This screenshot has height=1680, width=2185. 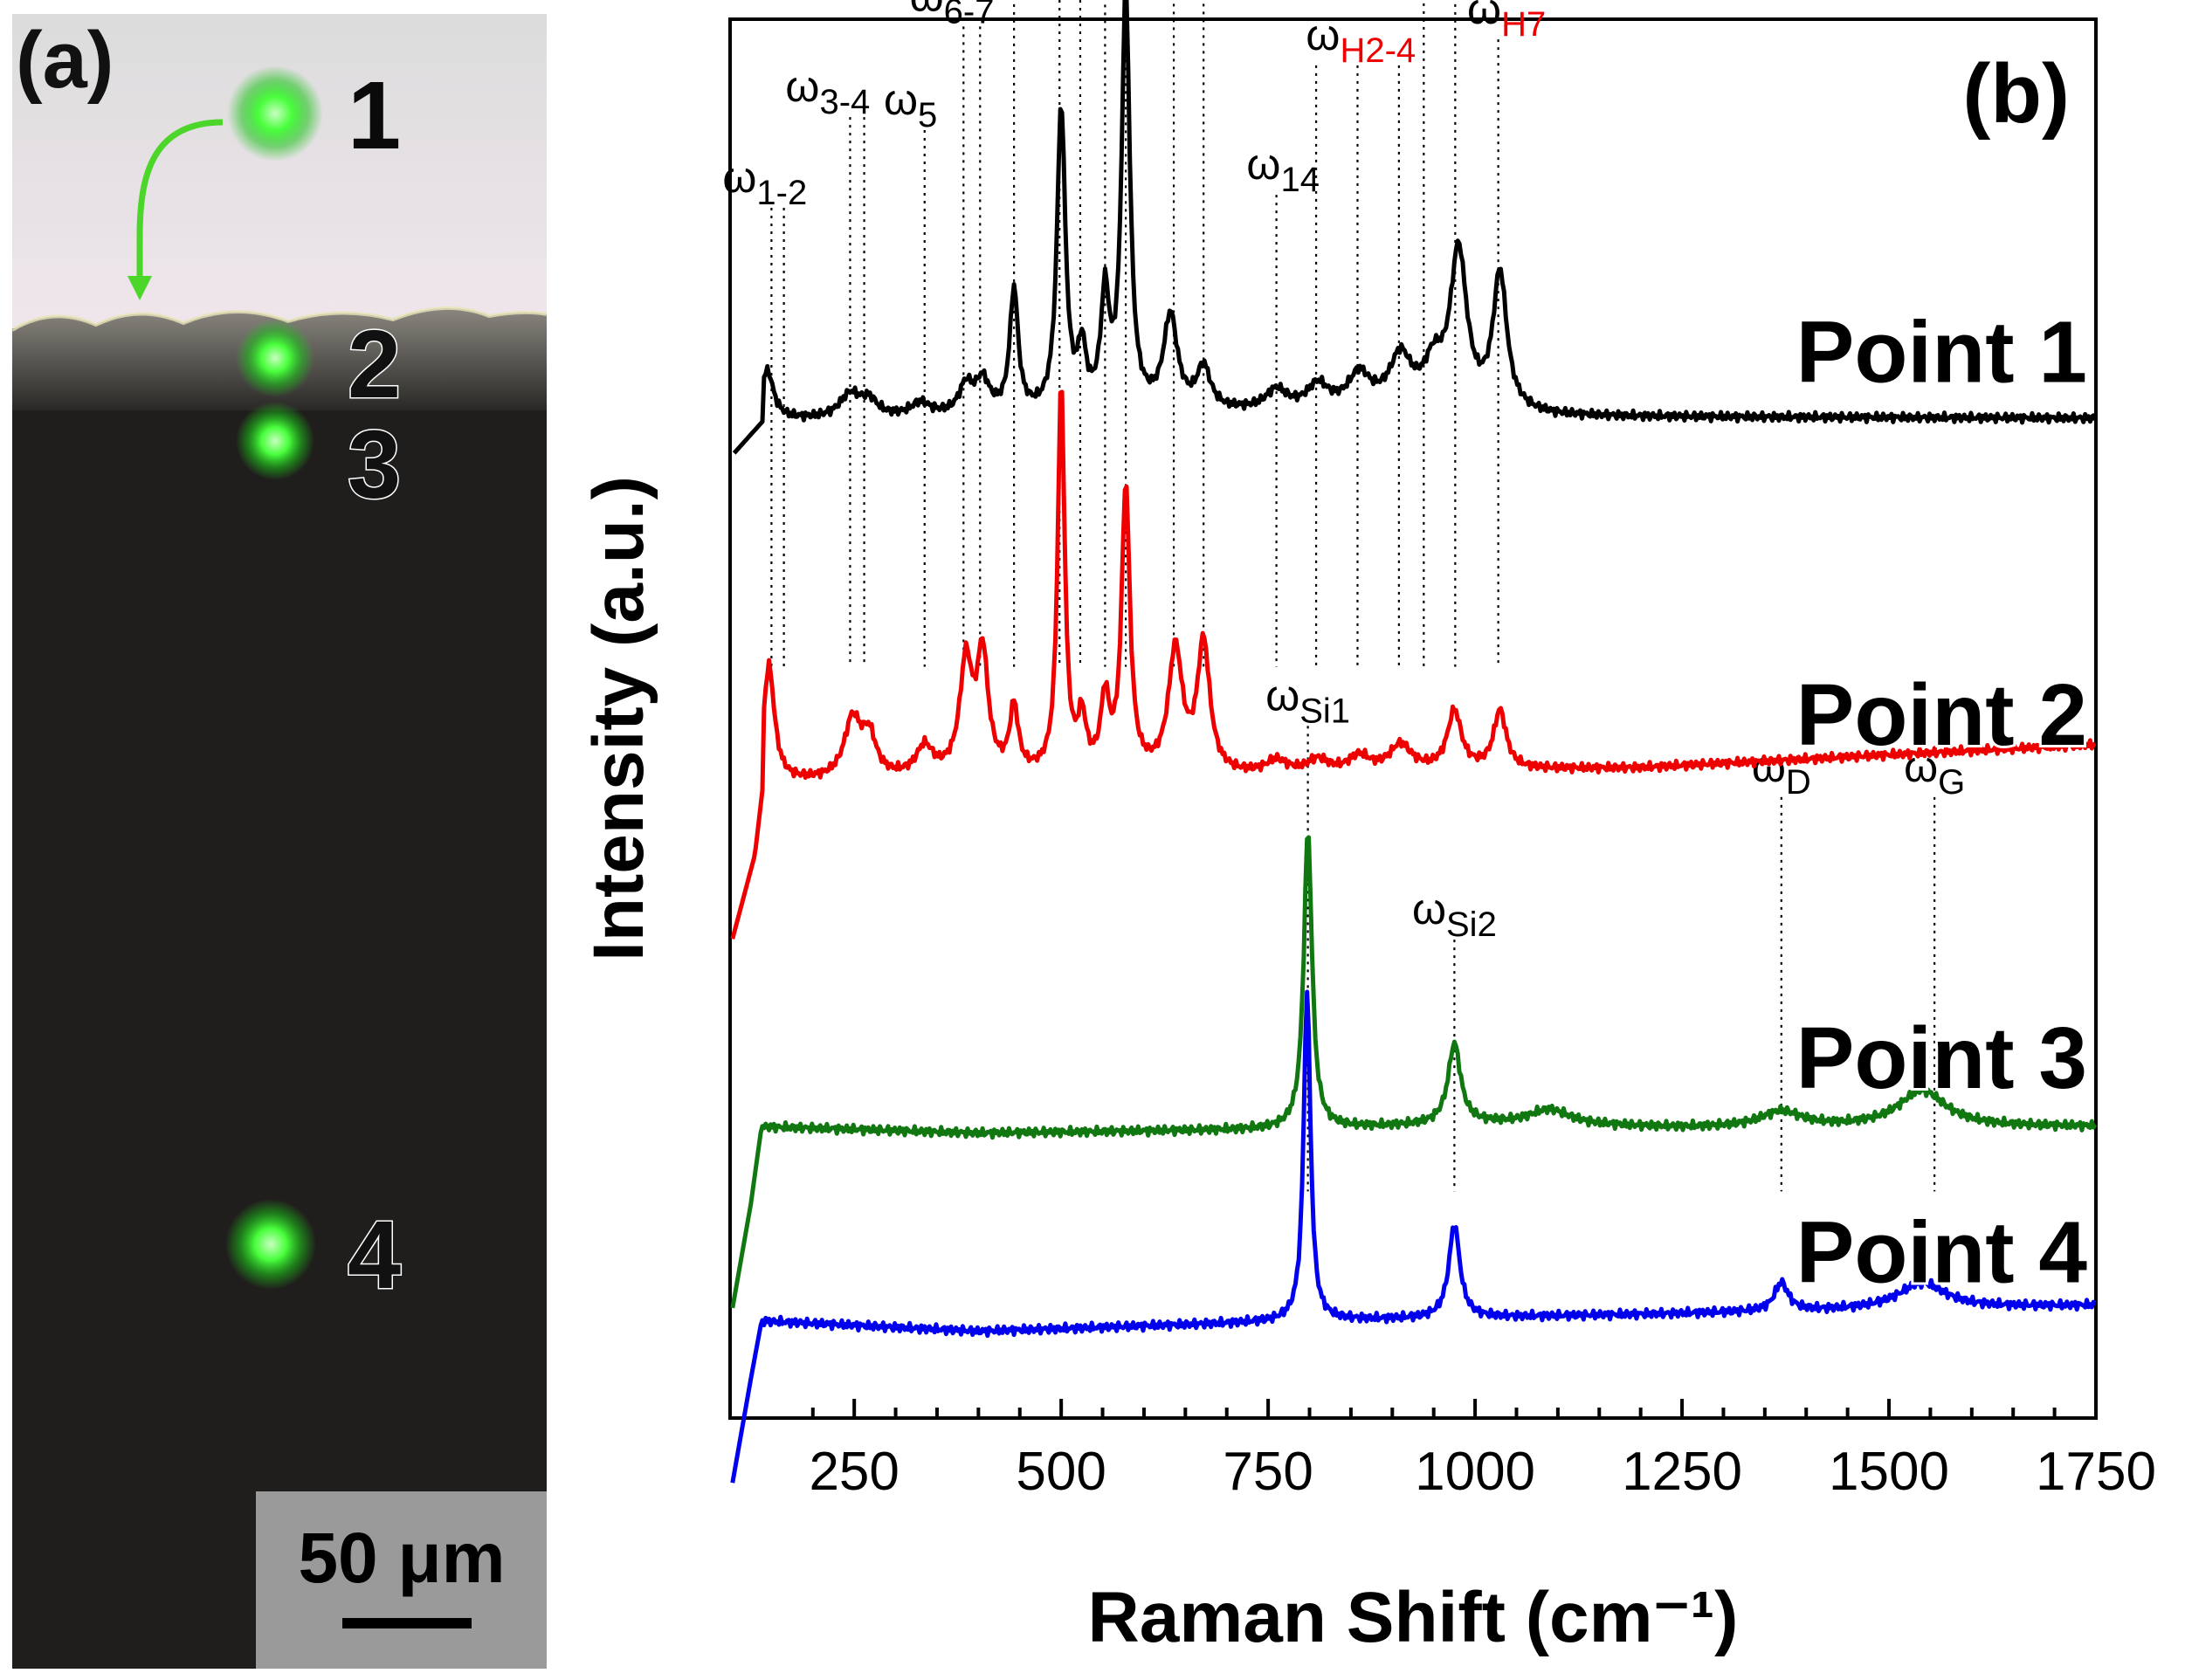 I want to click on y-axis-label: Intensity (a.u.), so click(x=618, y=718).